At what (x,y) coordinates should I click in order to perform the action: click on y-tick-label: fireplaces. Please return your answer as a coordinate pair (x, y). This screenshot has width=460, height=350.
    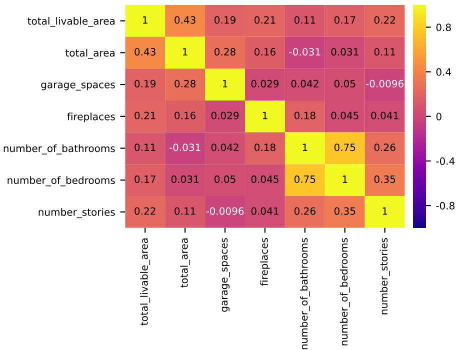
    Looking at the image, I should click on (91, 117).